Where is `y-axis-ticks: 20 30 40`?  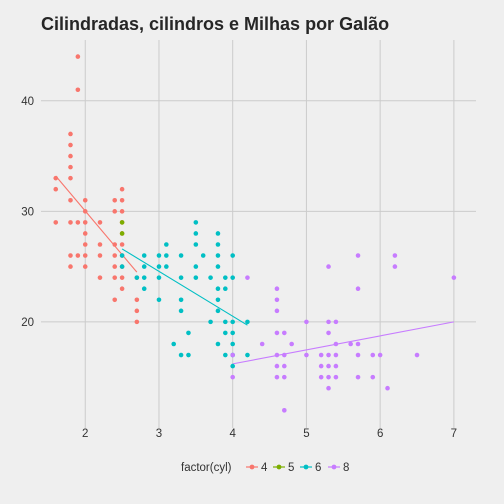
y-axis-ticks: 20 30 40 is located at coordinates (27, 212).